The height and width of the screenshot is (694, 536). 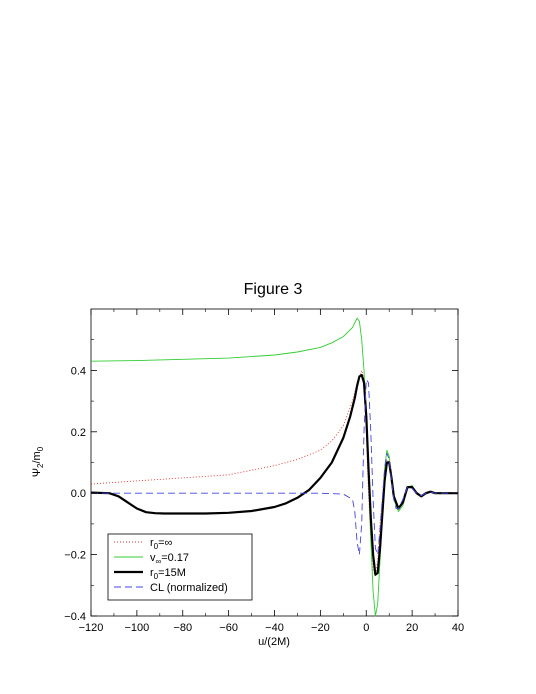 What do you see at coordinates (78, 494) in the screenshot?
I see `y-tick-label: 0.0` at bounding box center [78, 494].